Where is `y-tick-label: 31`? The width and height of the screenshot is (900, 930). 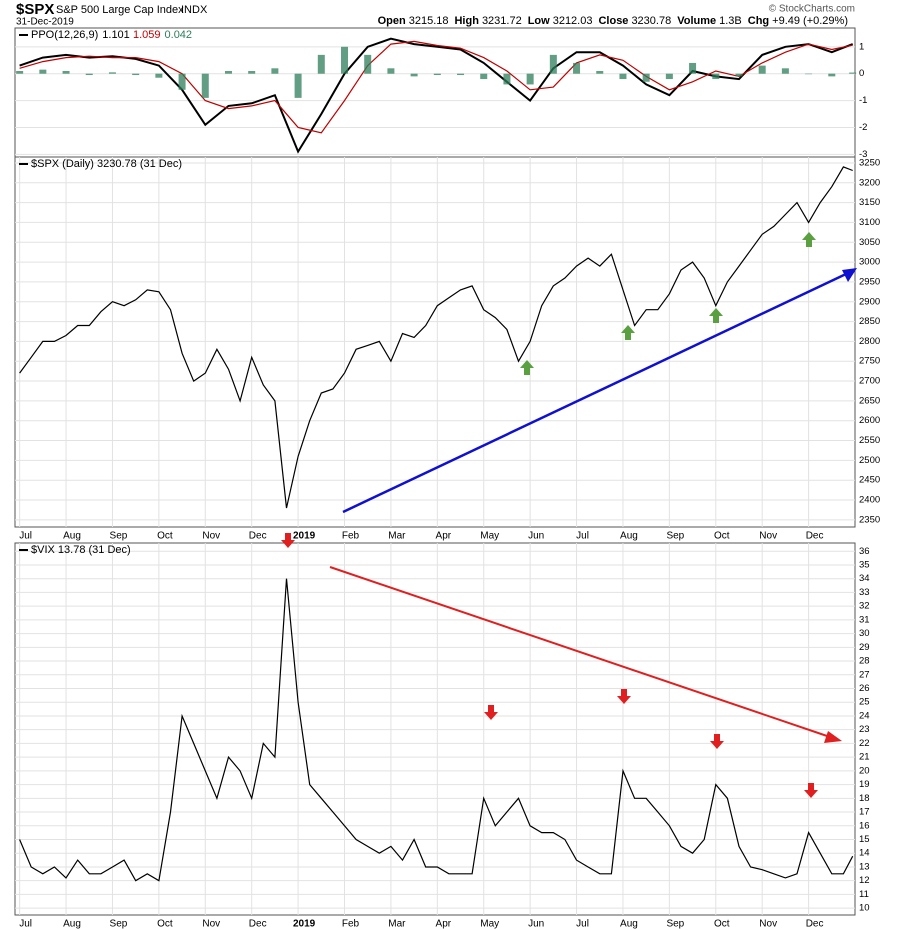 y-tick-label: 31 is located at coordinates (864, 619).